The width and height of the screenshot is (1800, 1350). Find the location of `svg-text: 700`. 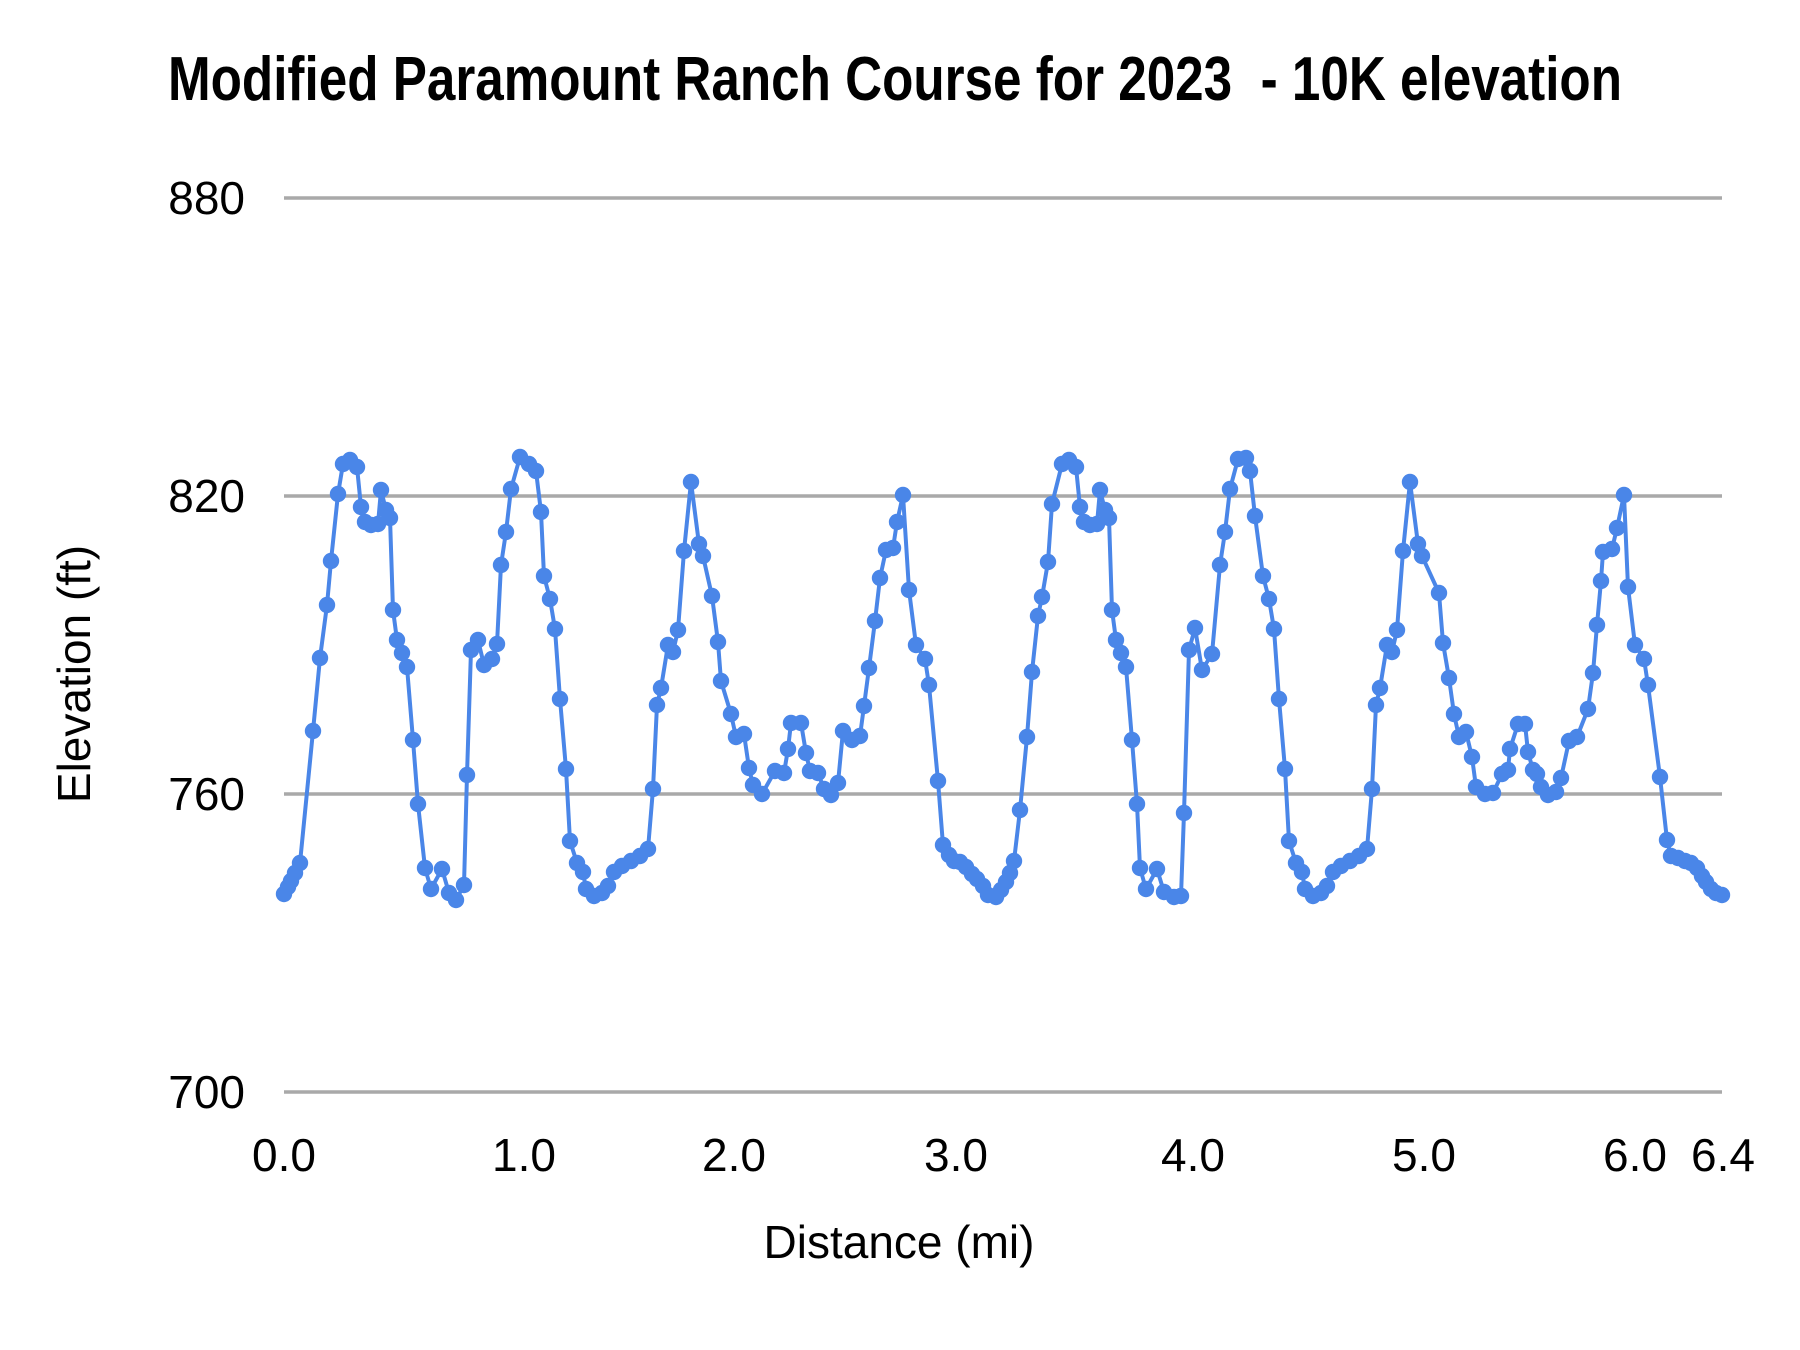

svg-text: 700 is located at coordinates (206, 1092).